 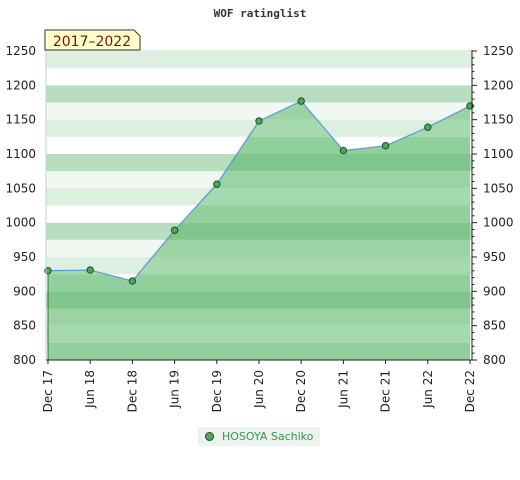 What do you see at coordinates (343, 389) in the screenshot?
I see `x-tick-label: Jun 21` at bounding box center [343, 389].